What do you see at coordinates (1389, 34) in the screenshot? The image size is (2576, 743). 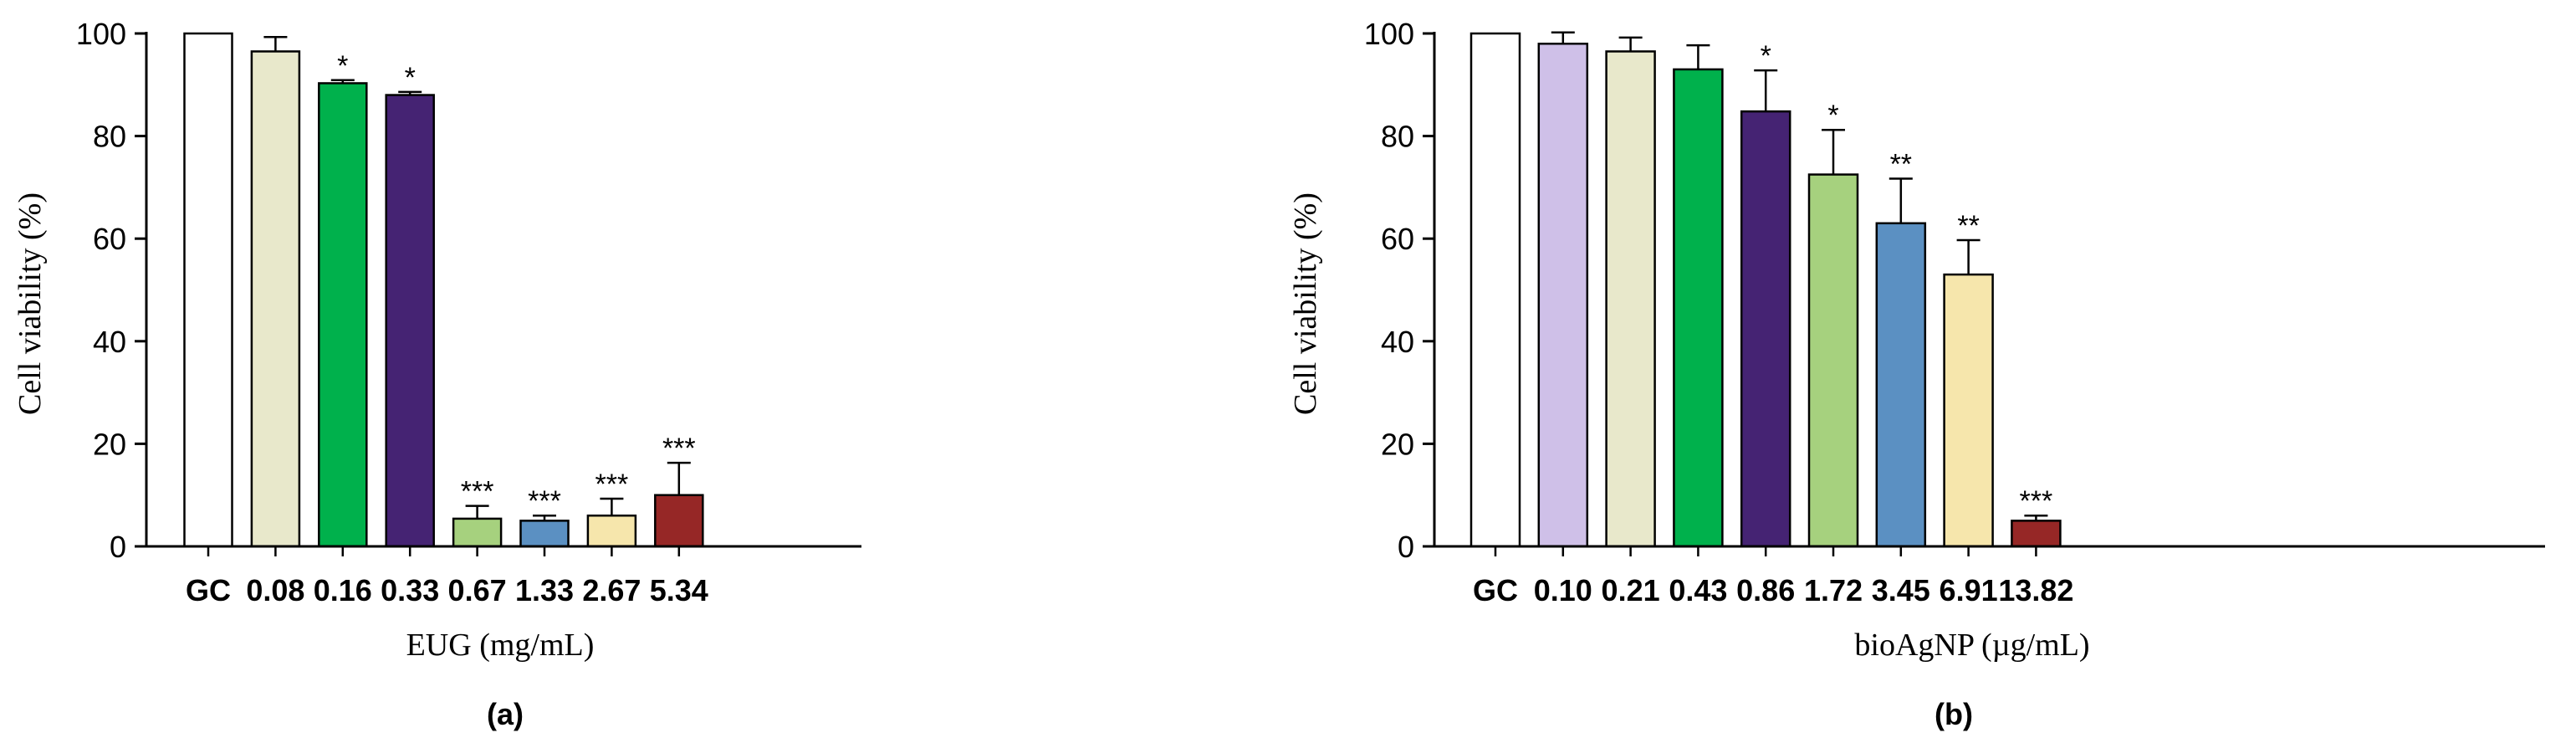 I see `panel-b-y-tick-label: 100` at bounding box center [1389, 34].